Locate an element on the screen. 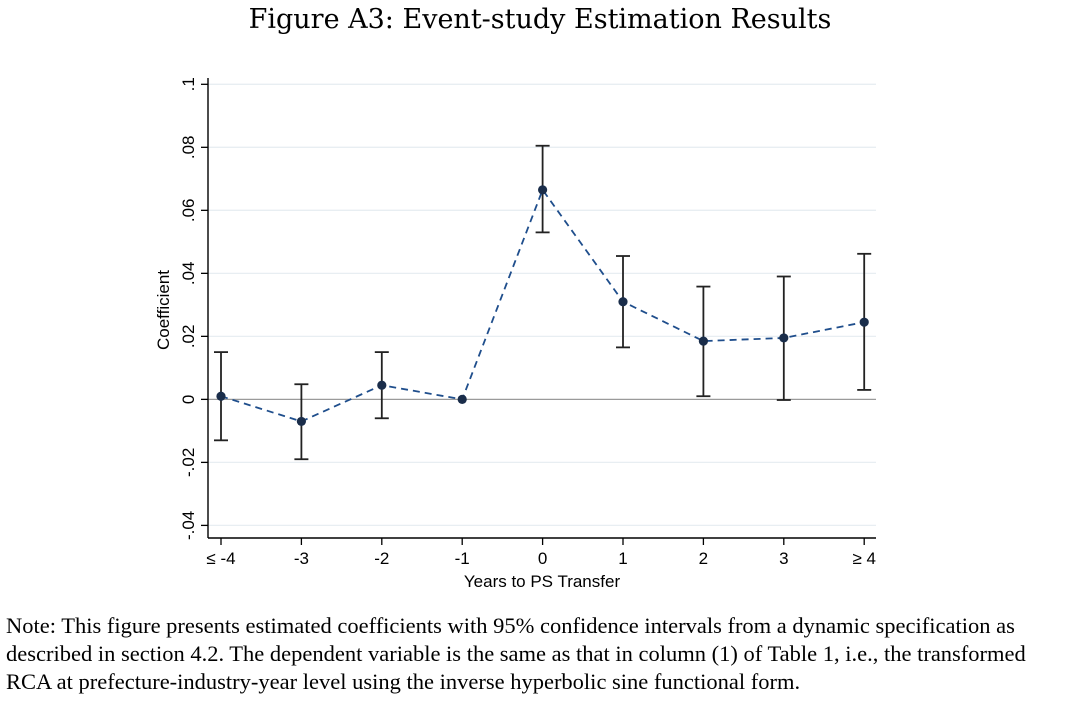  y-axis-ticks: -.04 -.02 0 .02 .04 .06 .08 .1 is located at coordinates (193, 308).